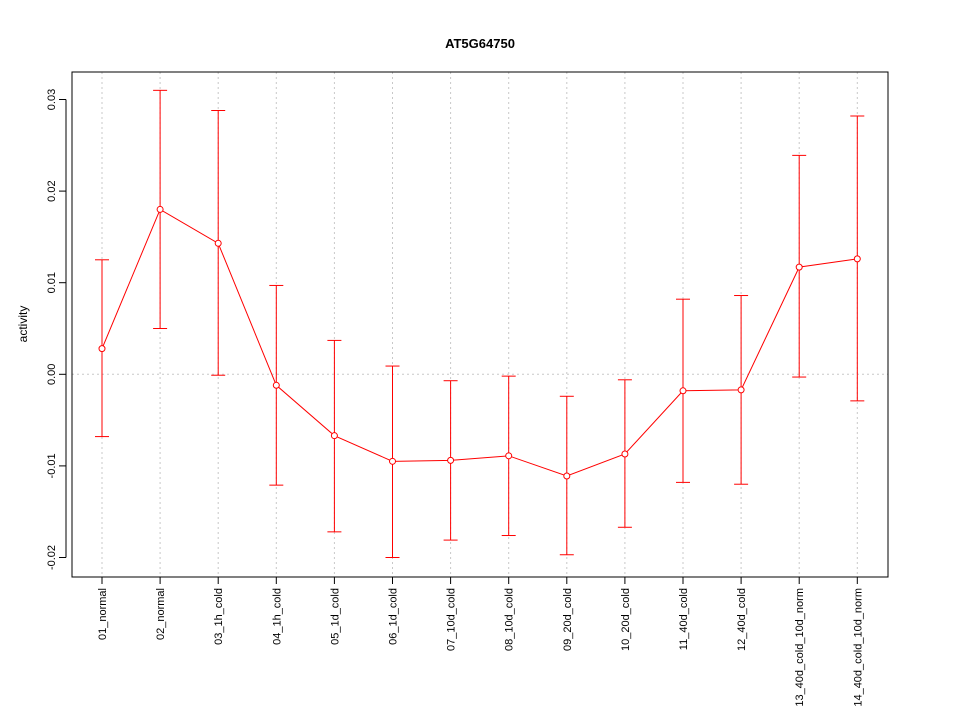 The image size is (960, 720). Describe the element at coordinates (858, 647) in the screenshot. I see `x-tick-label: 14_40d_cold_10d_norm` at that location.